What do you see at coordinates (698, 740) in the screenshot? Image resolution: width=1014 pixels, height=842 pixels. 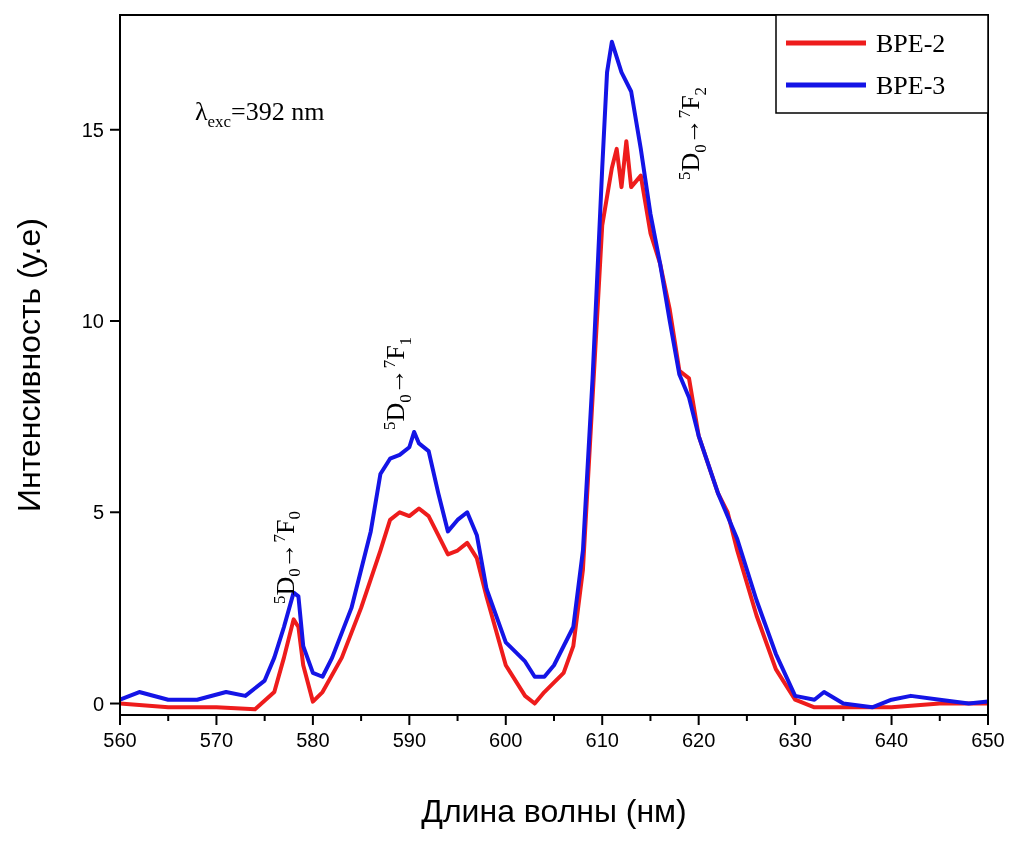 I see `x-tick-label: 620` at bounding box center [698, 740].